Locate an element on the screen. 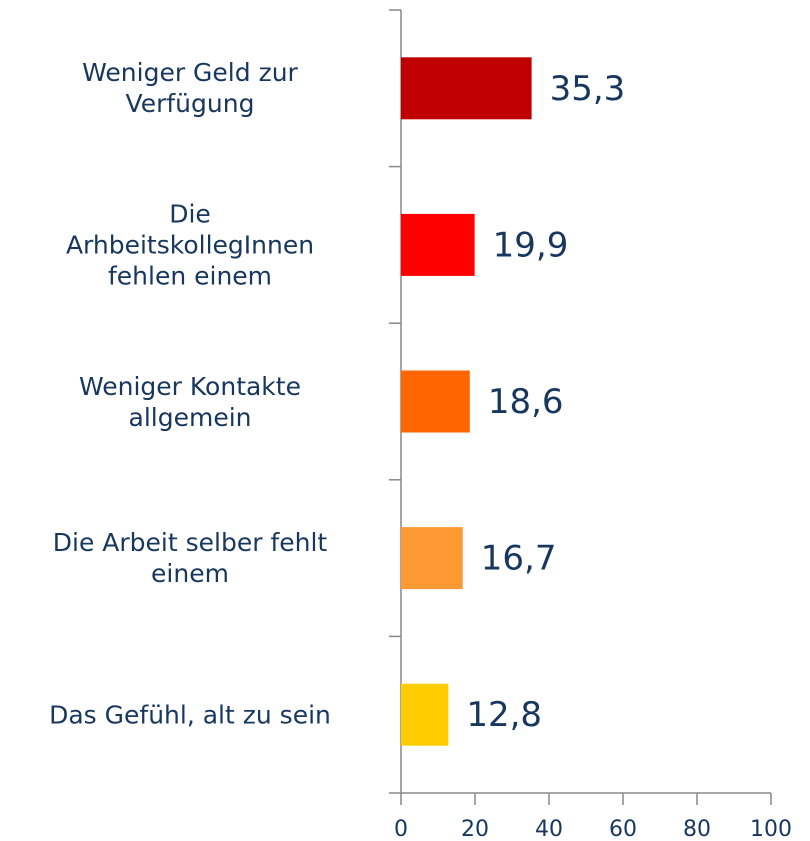  data-label: 35,3 is located at coordinates (588, 89).